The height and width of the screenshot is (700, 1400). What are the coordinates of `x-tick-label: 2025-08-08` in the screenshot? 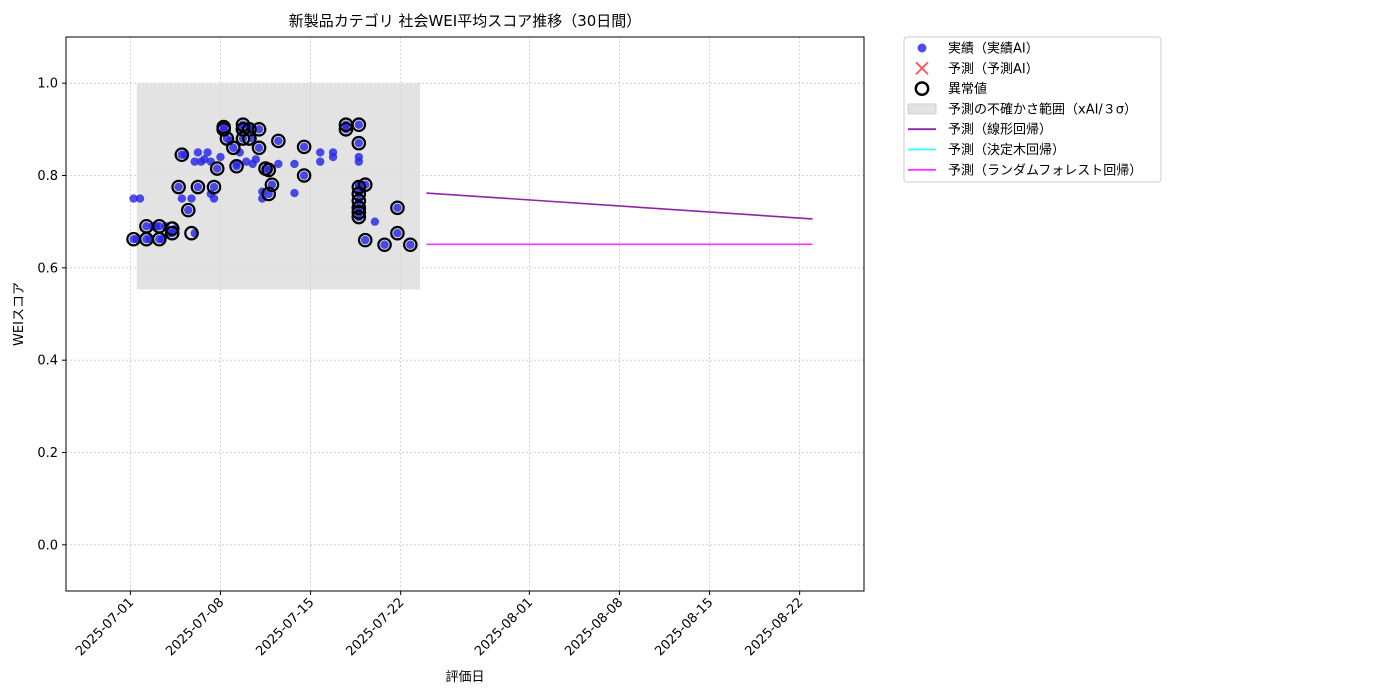 It's located at (594, 627).